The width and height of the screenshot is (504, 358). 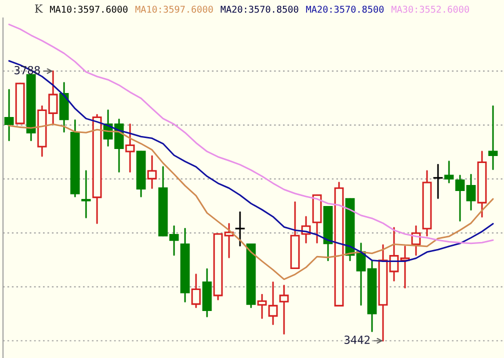 I want to click on chart-title: K, so click(x=39, y=8).